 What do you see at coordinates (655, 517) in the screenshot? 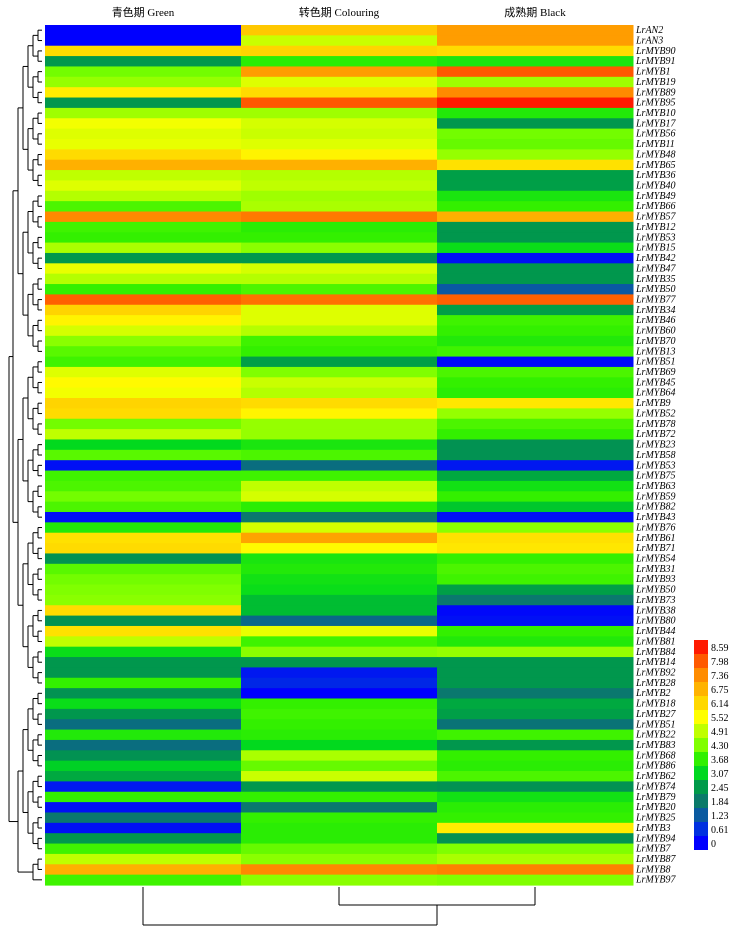
I see `row-label: LrMYB43` at bounding box center [655, 517].